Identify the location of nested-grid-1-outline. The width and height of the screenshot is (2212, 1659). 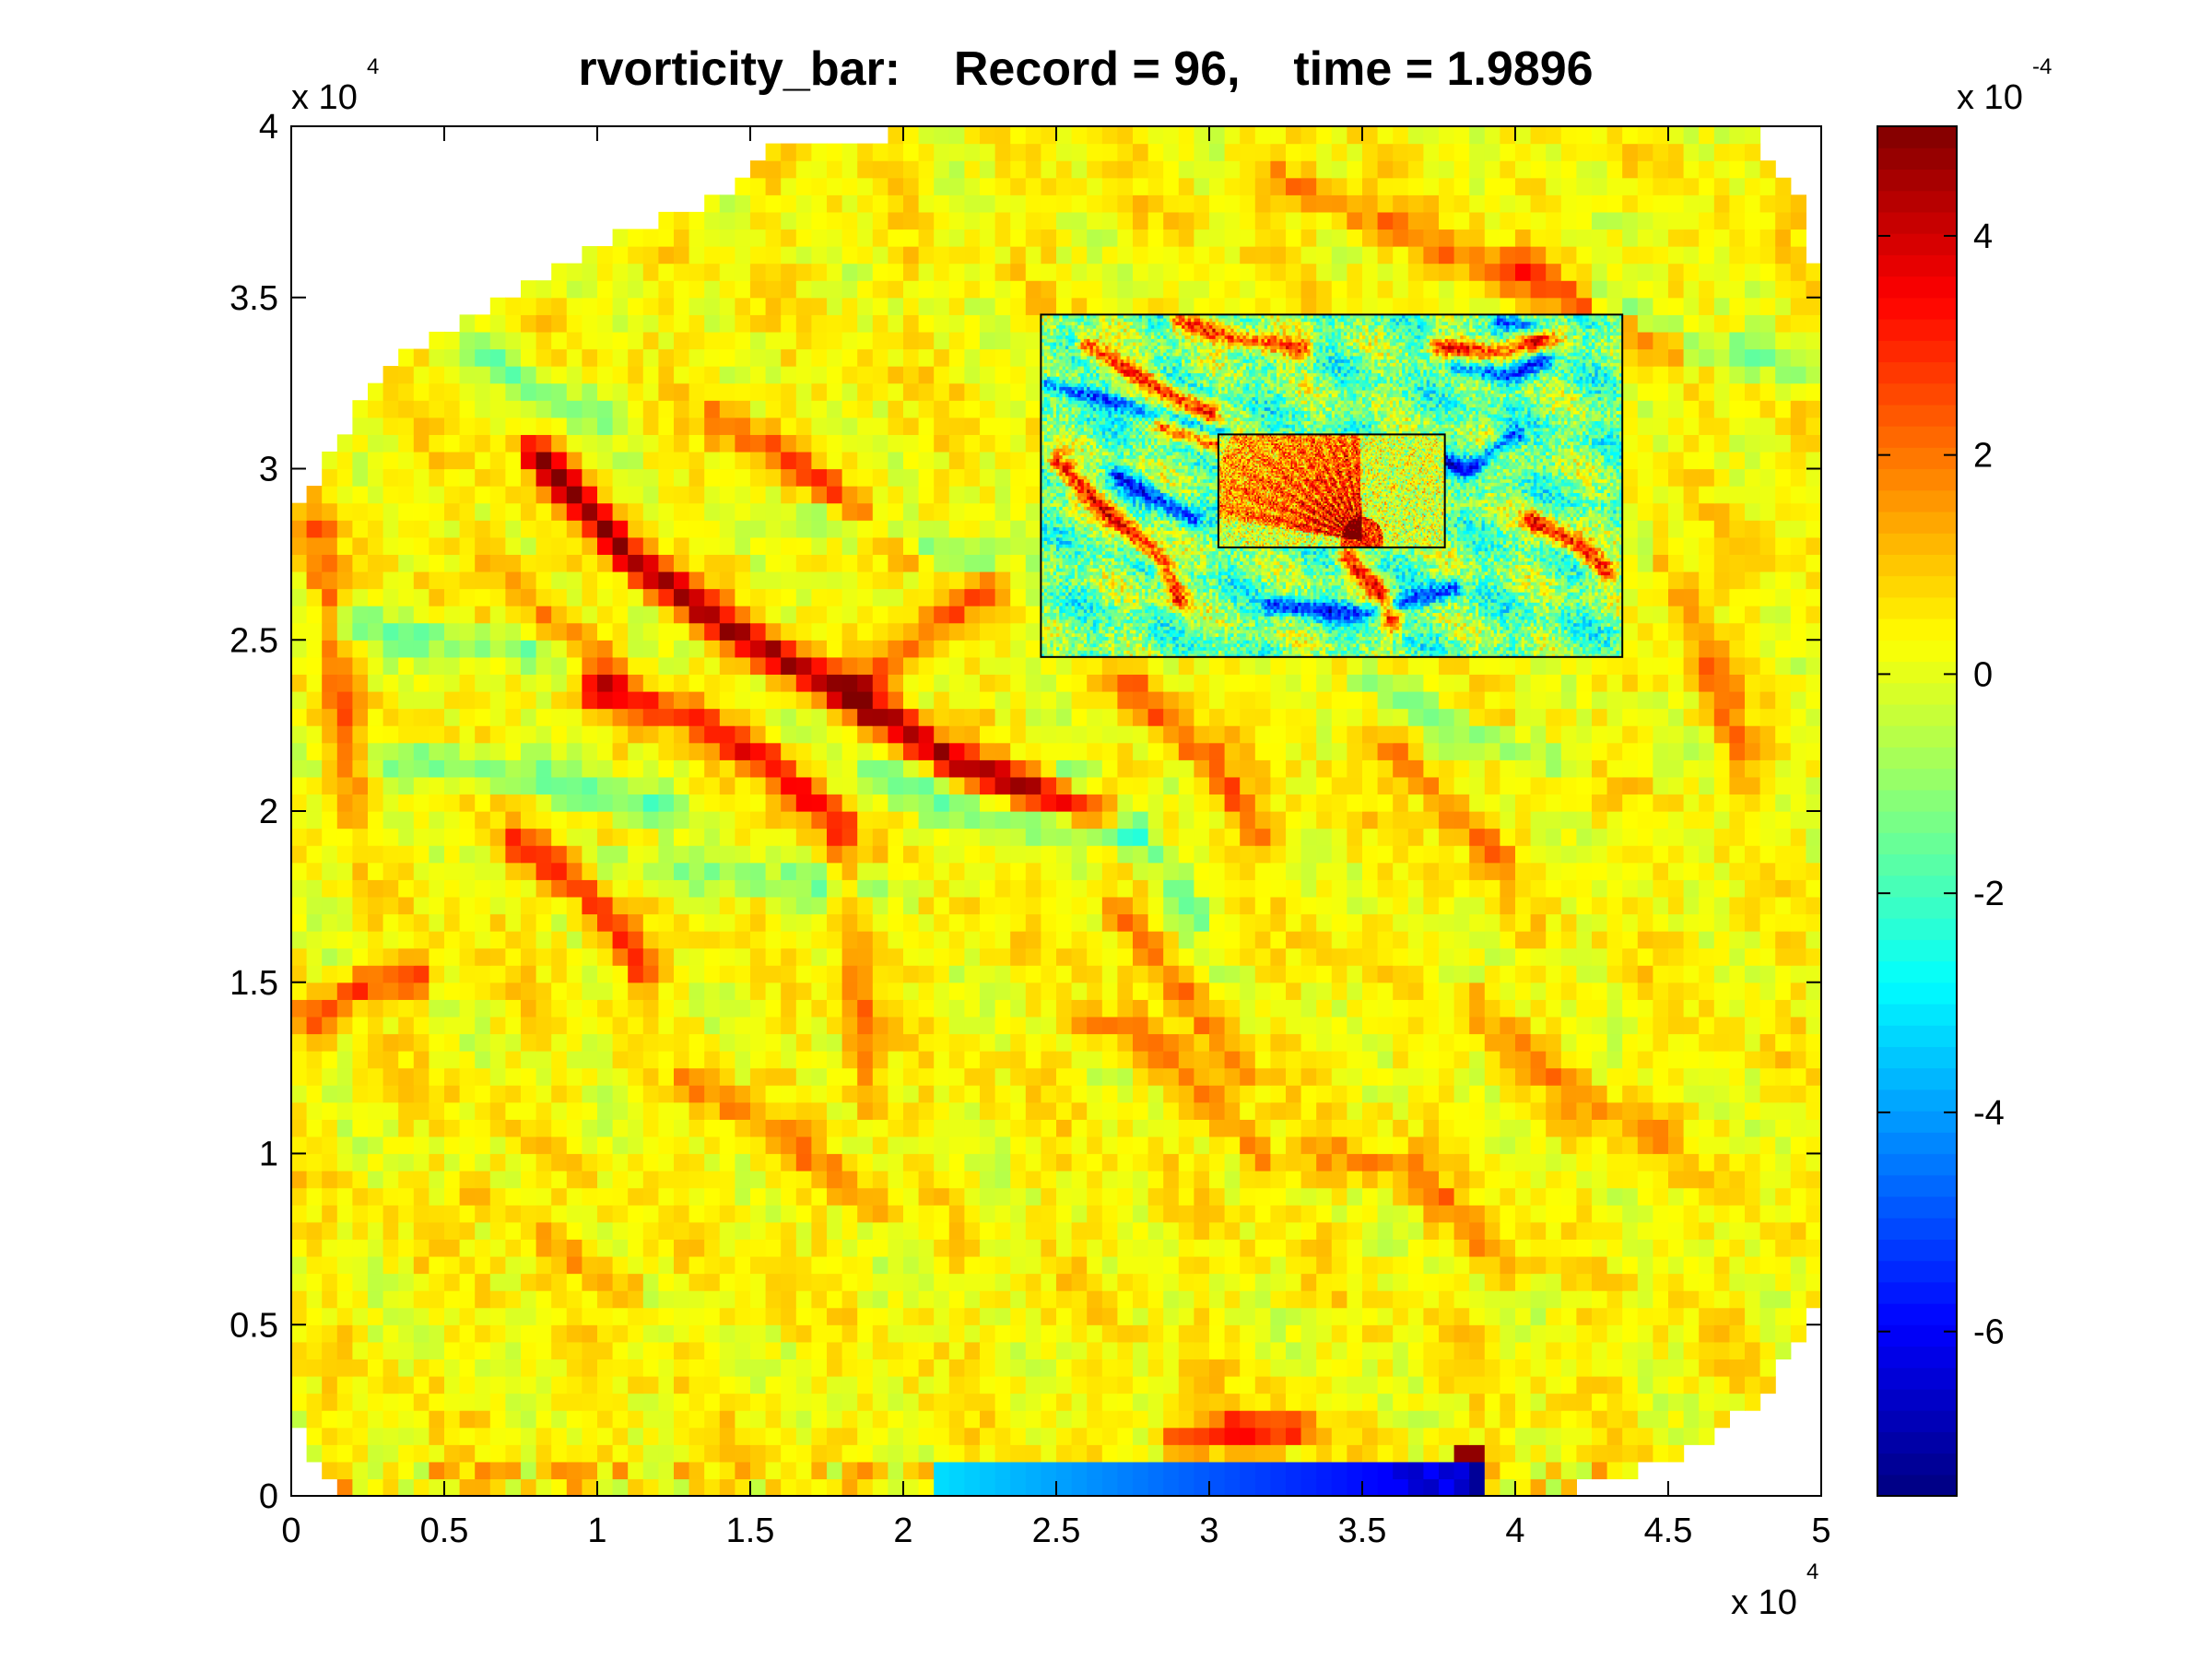
(1332, 485).